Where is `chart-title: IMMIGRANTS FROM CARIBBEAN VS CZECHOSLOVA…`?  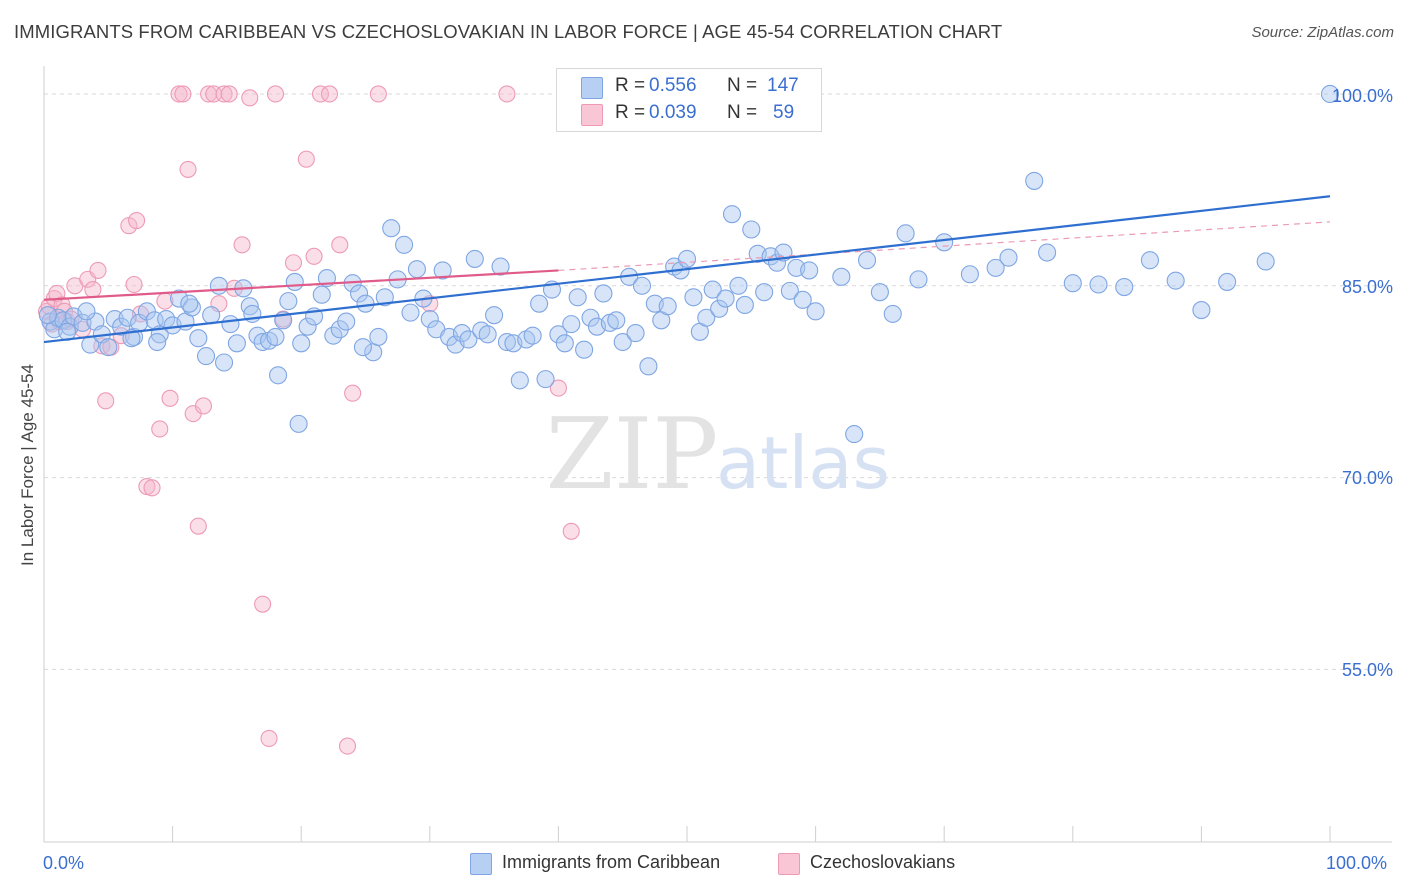
chart-title: IMMIGRANTS FROM CARIBBEAN VS CZECHOSLOVA… is located at coordinates (508, 31).